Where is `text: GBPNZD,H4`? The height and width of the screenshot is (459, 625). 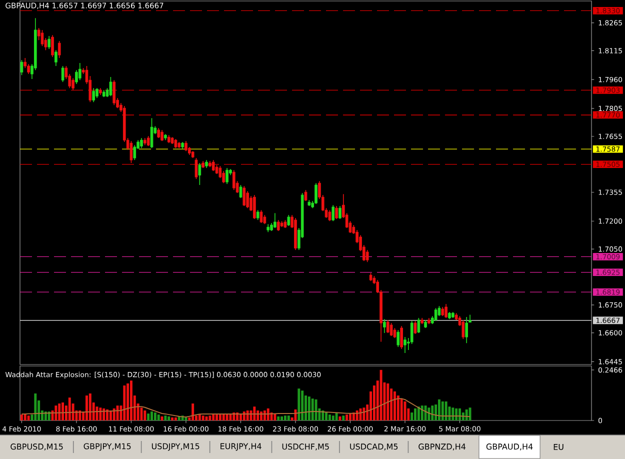 text: GBPNZD,H4 is located at coordinates (442, 447).